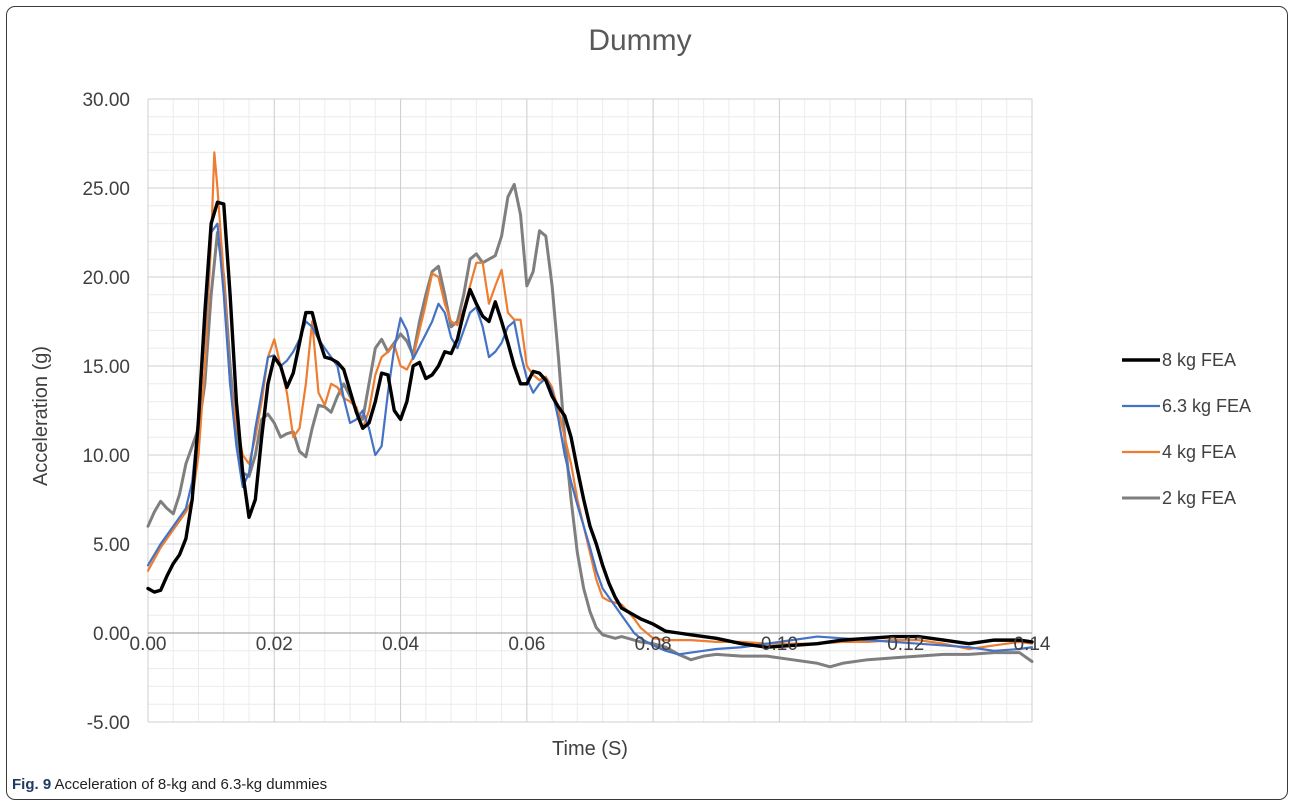 This screenshot has width=1292, height=806. What do you see at coordinates (111, 634) in the screenshot?
I see `y-tick-label: 0.00` at bounding box center [111, 634].